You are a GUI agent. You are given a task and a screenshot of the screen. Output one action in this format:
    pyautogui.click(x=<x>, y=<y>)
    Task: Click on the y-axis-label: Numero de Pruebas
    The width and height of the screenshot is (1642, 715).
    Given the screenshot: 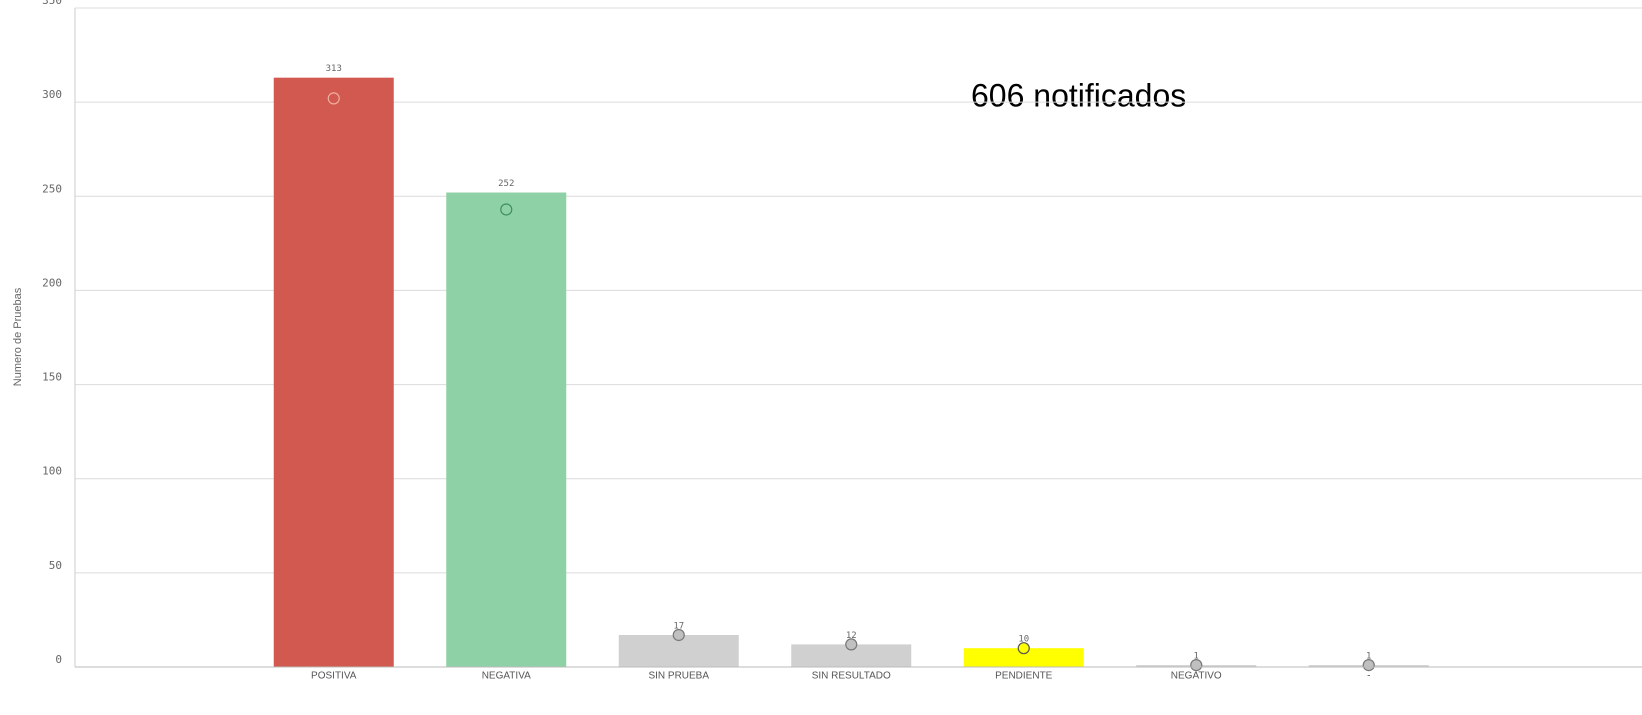 What is the action you would take?
    pyautogui.click(x=18, y=336)
    